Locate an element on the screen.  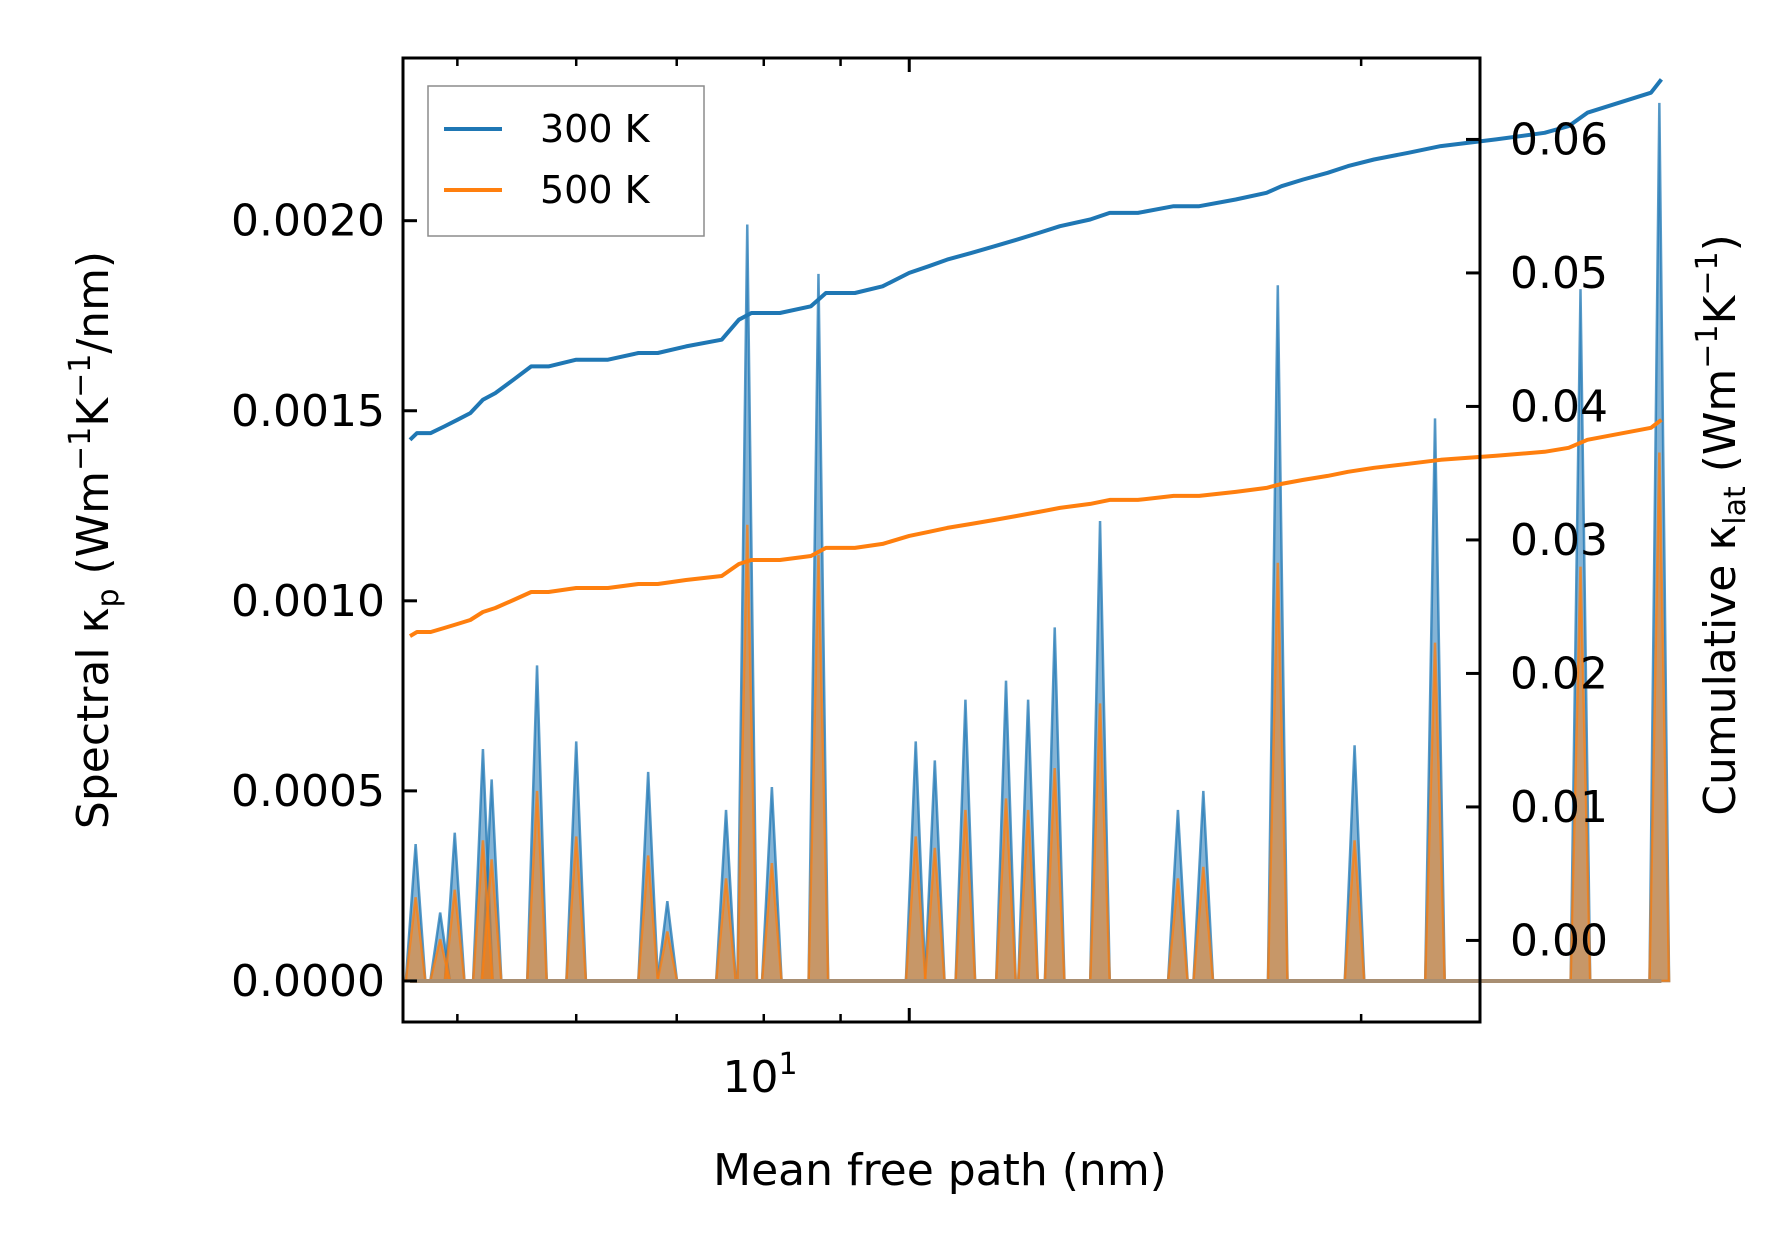
left-y-tick-label-1: 0.0005 is located at coordinates (308, 791).